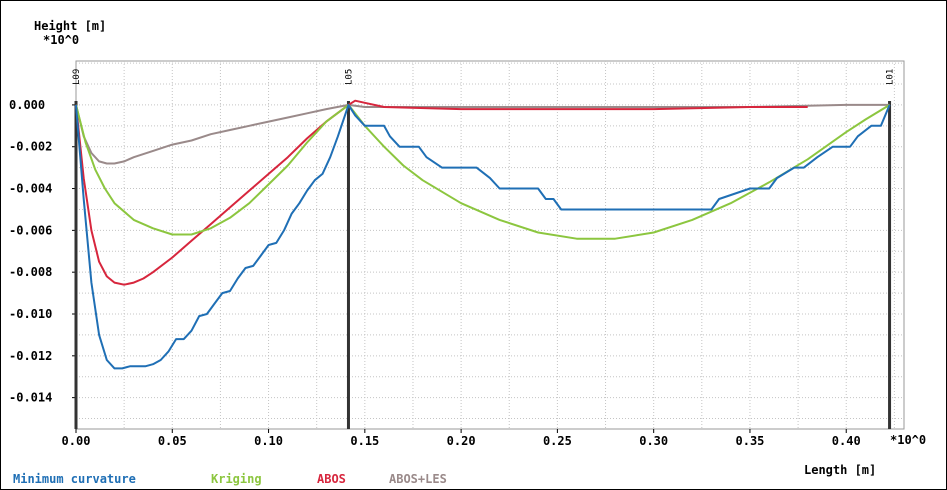 This screenshot has width=947, height=490. What do you see at coordinates (30, 272) in the screenshot?
I see `y-tick-label: -0.008` at bounding box center [30, 272].